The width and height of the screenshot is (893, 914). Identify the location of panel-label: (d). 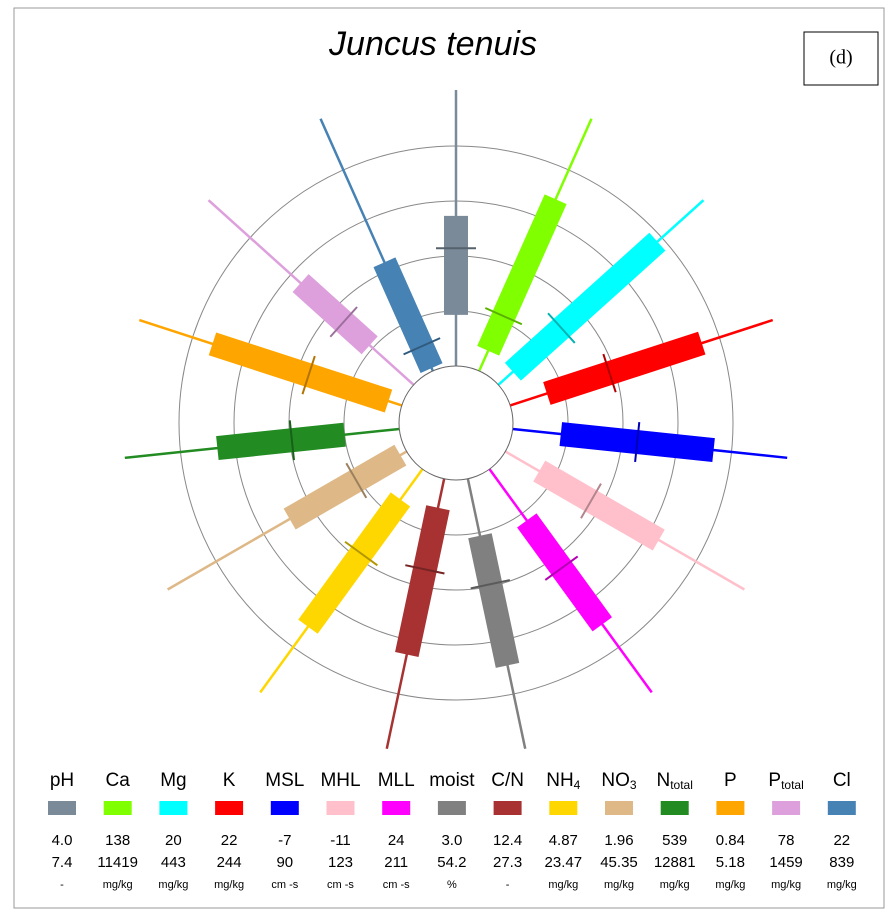
(840, 58).